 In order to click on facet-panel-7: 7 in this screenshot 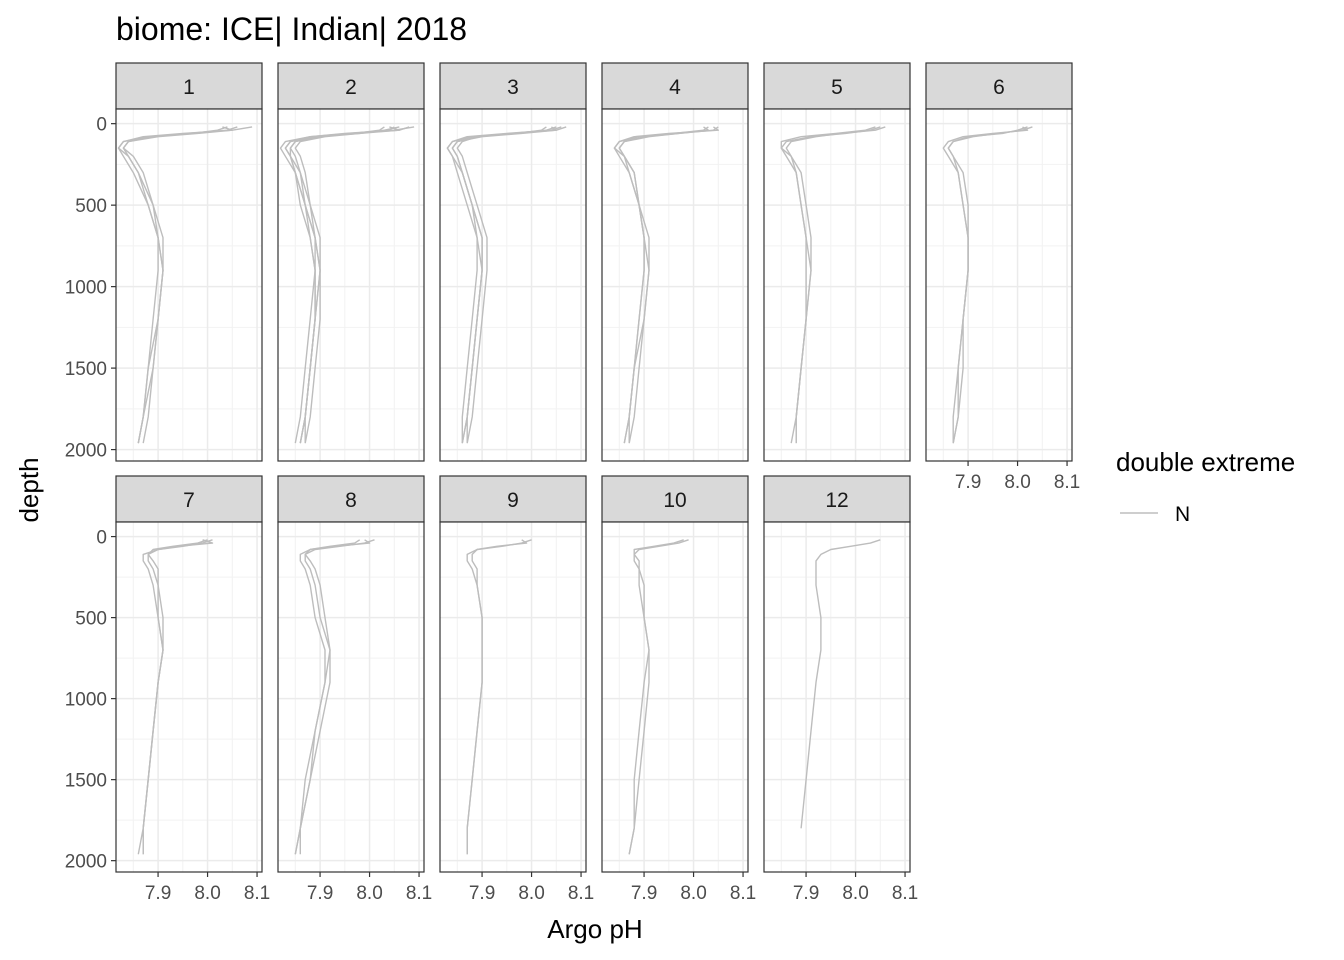, I will do `click(189, 674)`.